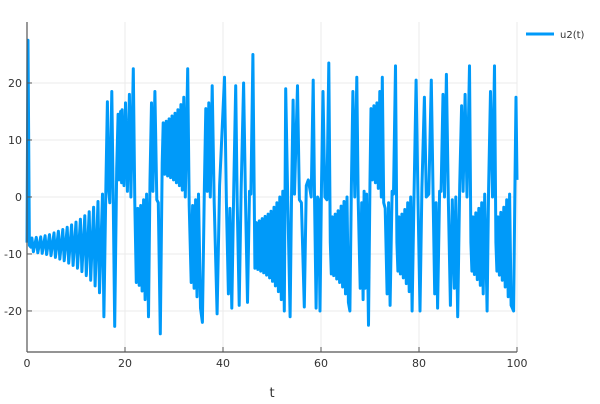 The image size is (600, 404). What do you see at coordinates (18, 197) in the screenshot?
I see `y-tick-label: 0` at bounding box center [18, 197].